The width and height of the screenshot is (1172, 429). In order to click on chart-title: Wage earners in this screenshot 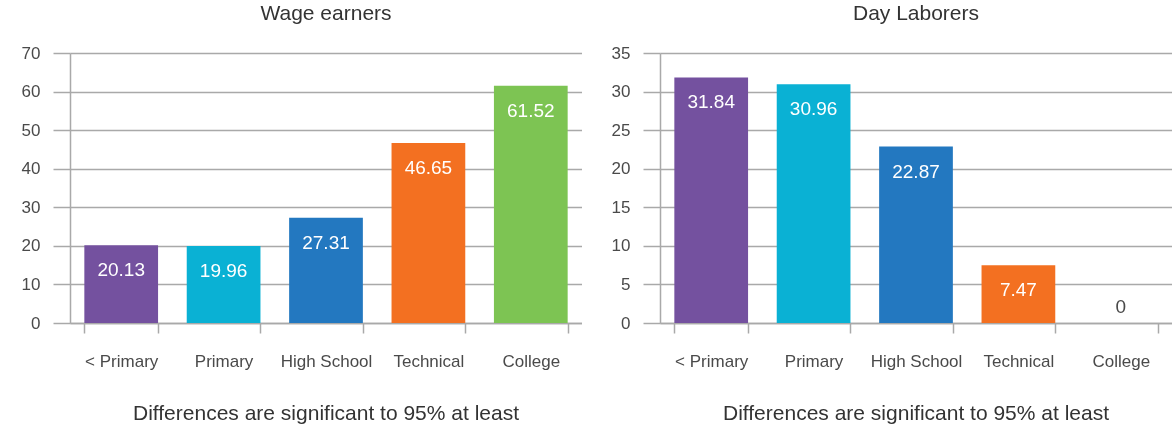, I will do `click(326, 12)`.